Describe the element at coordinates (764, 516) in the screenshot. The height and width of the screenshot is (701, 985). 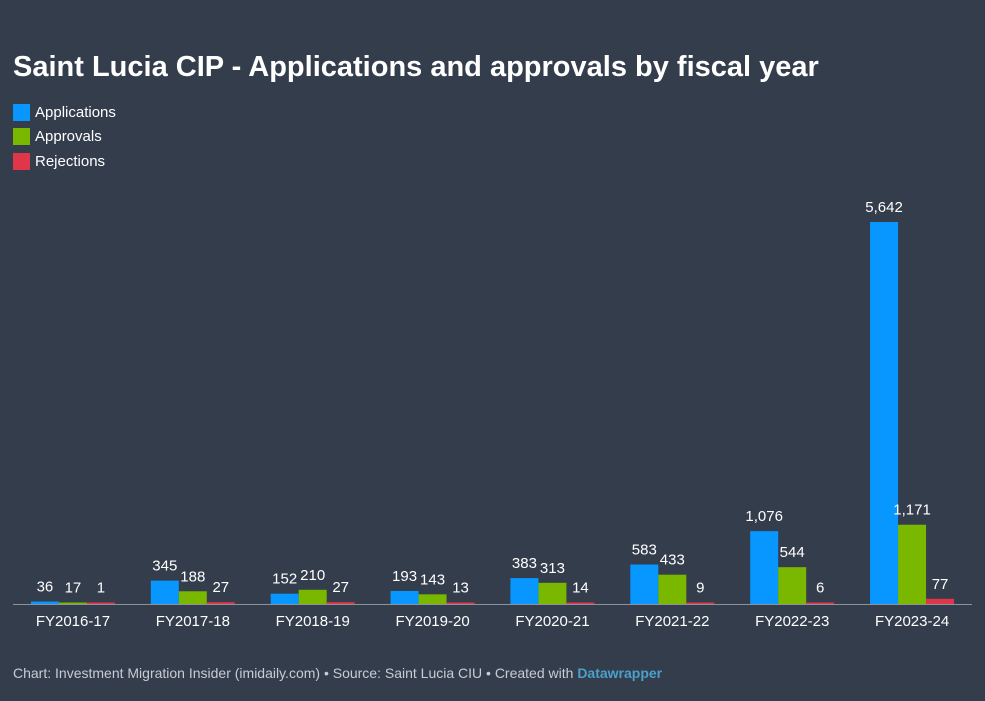
I see `data-label-applications-fy2022-23: 1,076` at that location.